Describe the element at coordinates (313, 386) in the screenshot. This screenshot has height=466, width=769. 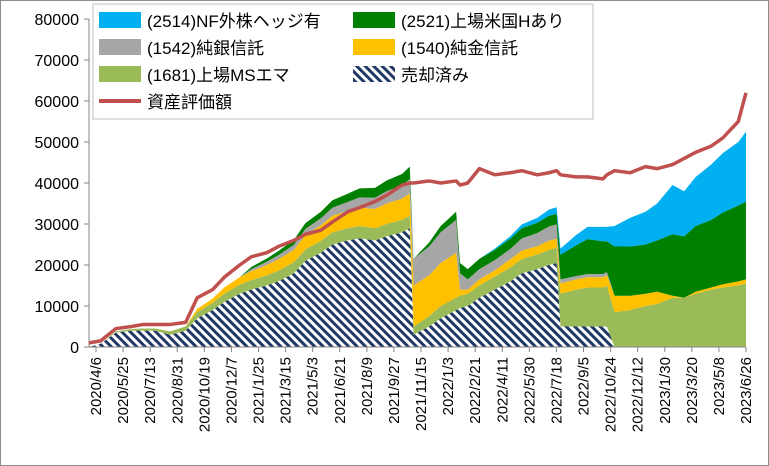
I see `x-tick-label: 2021/5/3` at that location.